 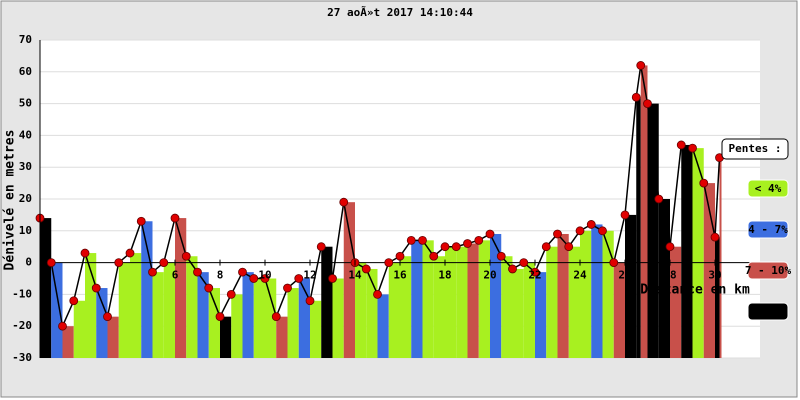 I want to click on legend-label: 4 - 7%, so click(x=768, y=229).